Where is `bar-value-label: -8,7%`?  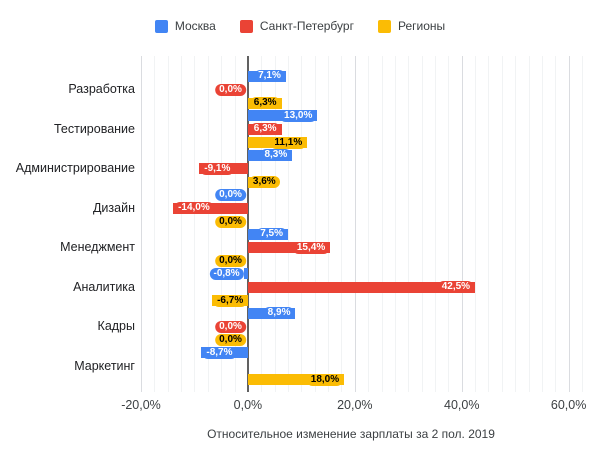 bar-value-label: -8,7% is located at coordinates (219, 352).